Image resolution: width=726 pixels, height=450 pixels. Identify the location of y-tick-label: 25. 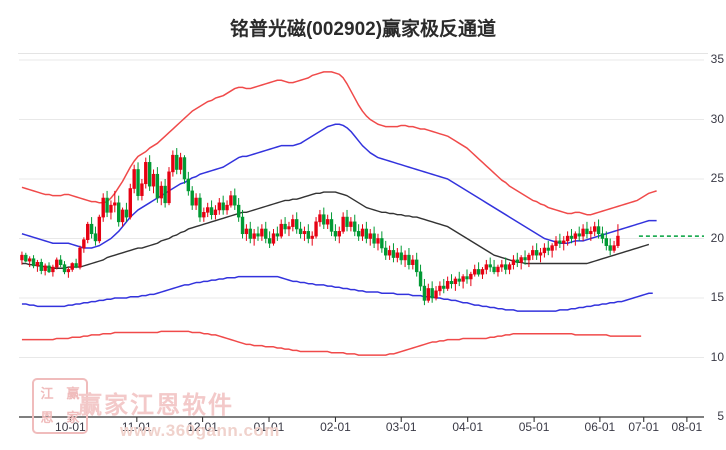
(717, 178).